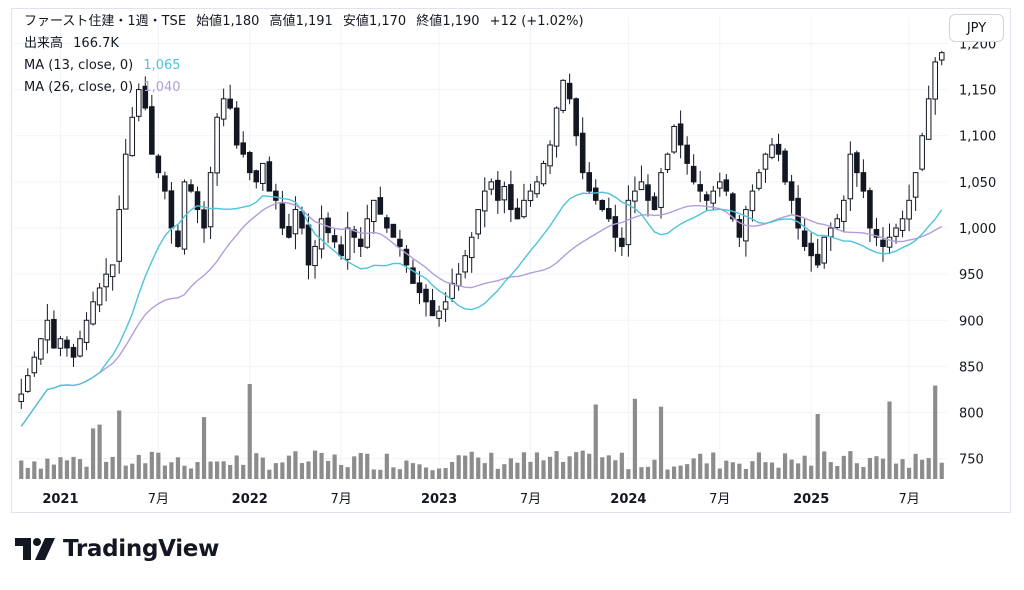 The image size is (1024, 590). I want to click on x-tick-label: 2021, so click(60, 499).